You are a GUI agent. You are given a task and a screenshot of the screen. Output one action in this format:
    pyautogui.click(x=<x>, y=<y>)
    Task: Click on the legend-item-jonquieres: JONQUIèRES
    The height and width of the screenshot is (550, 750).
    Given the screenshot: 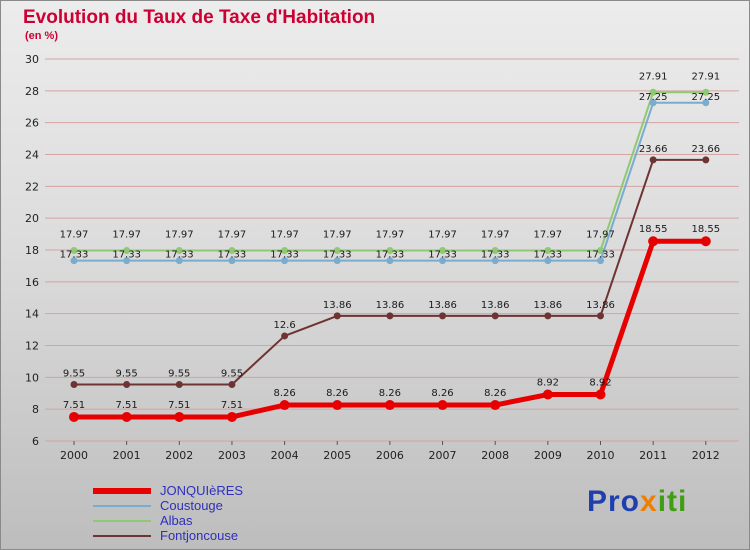 What is the action you would take?
    pyautogui.click(x=168, y=490)
    